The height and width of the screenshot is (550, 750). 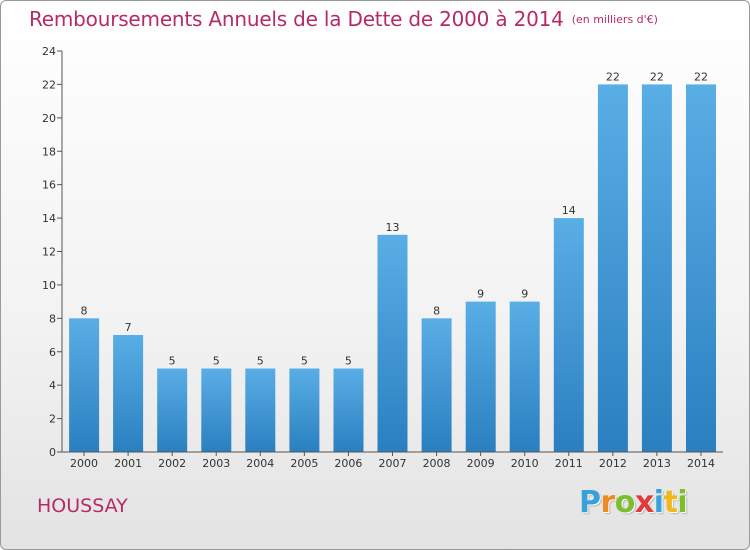 What do you see at coordinates (172, 410) in the screenshot?
I see `bar-2002` at bounding box center [172, 410].